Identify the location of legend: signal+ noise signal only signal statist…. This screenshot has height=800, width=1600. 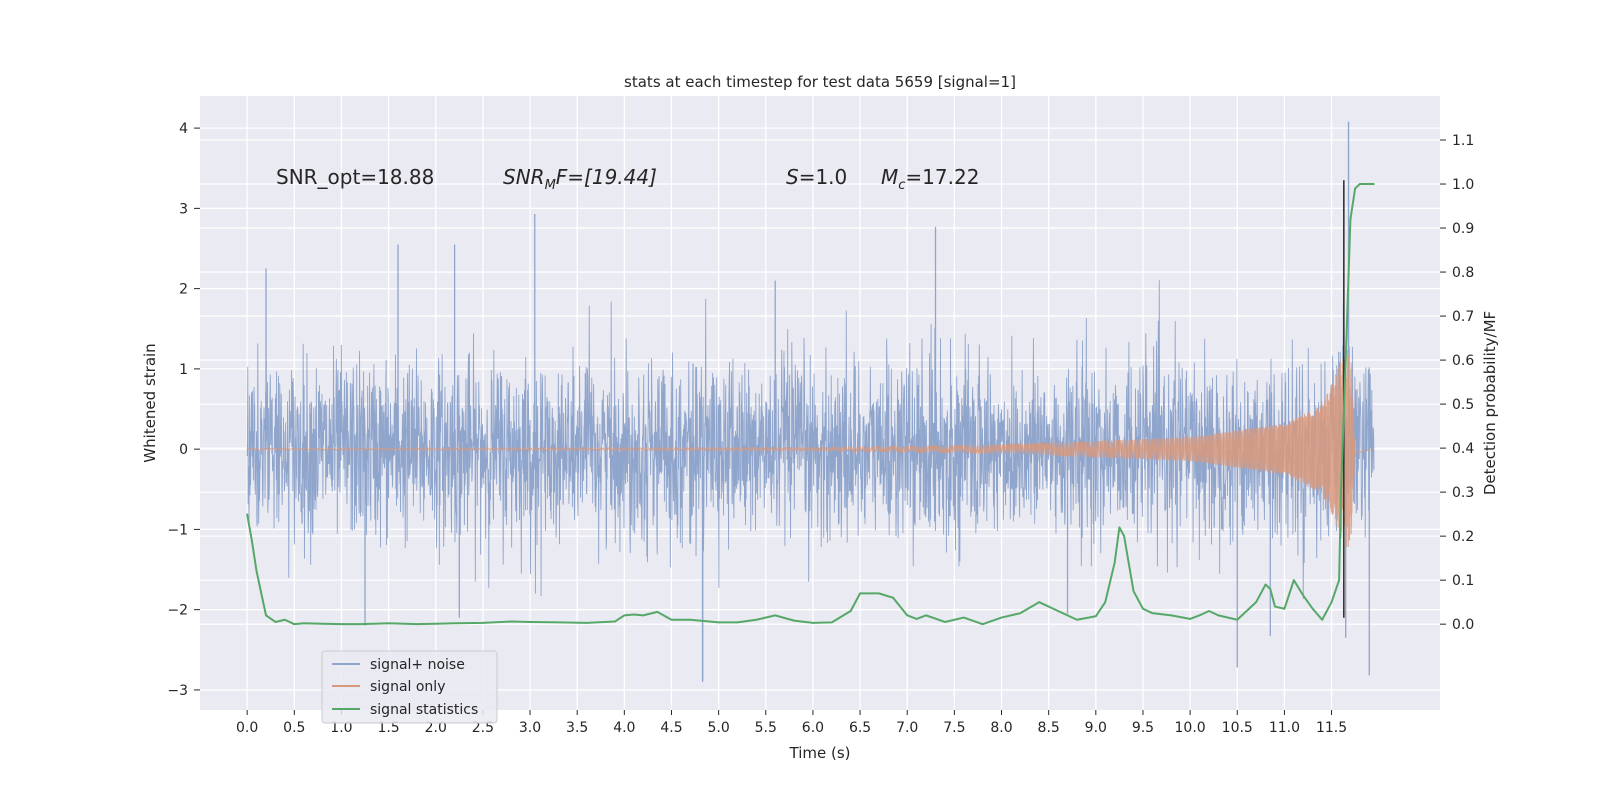
(409, 687).